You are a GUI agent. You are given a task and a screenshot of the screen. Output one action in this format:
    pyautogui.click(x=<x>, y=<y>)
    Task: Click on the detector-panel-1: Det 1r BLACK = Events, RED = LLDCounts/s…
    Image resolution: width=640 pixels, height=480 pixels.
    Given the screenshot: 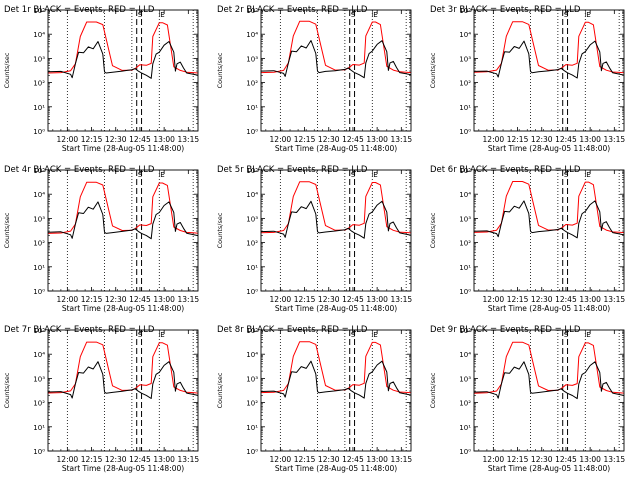 What is the action you would take?
    pyautogui.click(x=101, y=79)
    